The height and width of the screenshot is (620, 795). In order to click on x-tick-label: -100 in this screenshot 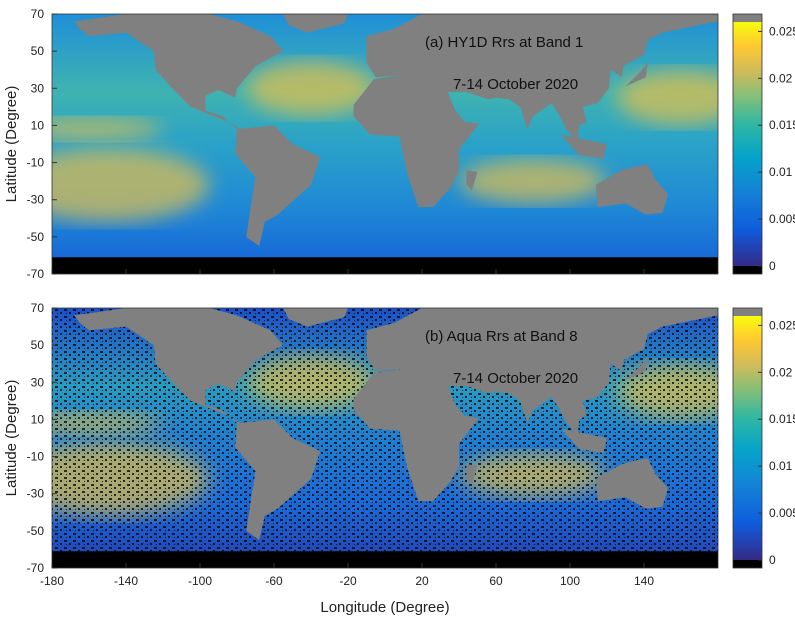, I will do `click(200, 581)`.